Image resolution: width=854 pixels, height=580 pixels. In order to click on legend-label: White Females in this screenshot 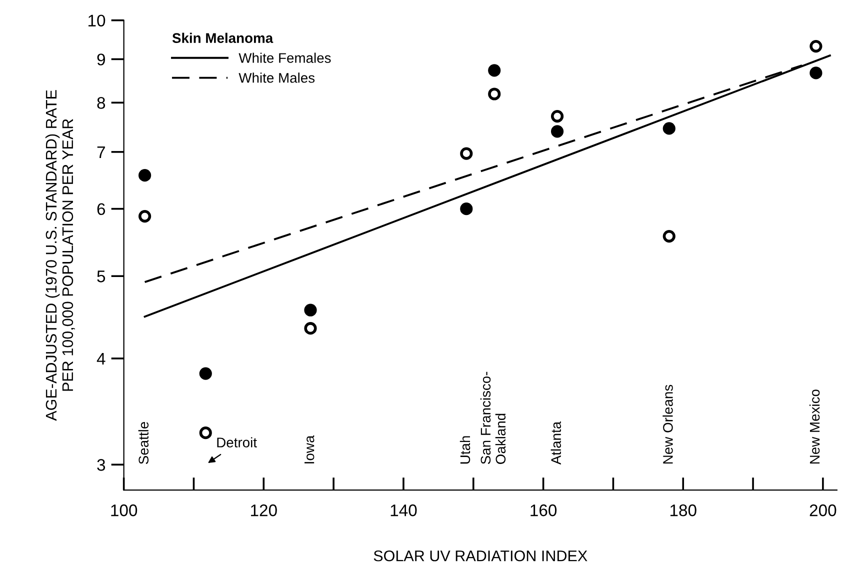, I will do `click(284, 57)`.